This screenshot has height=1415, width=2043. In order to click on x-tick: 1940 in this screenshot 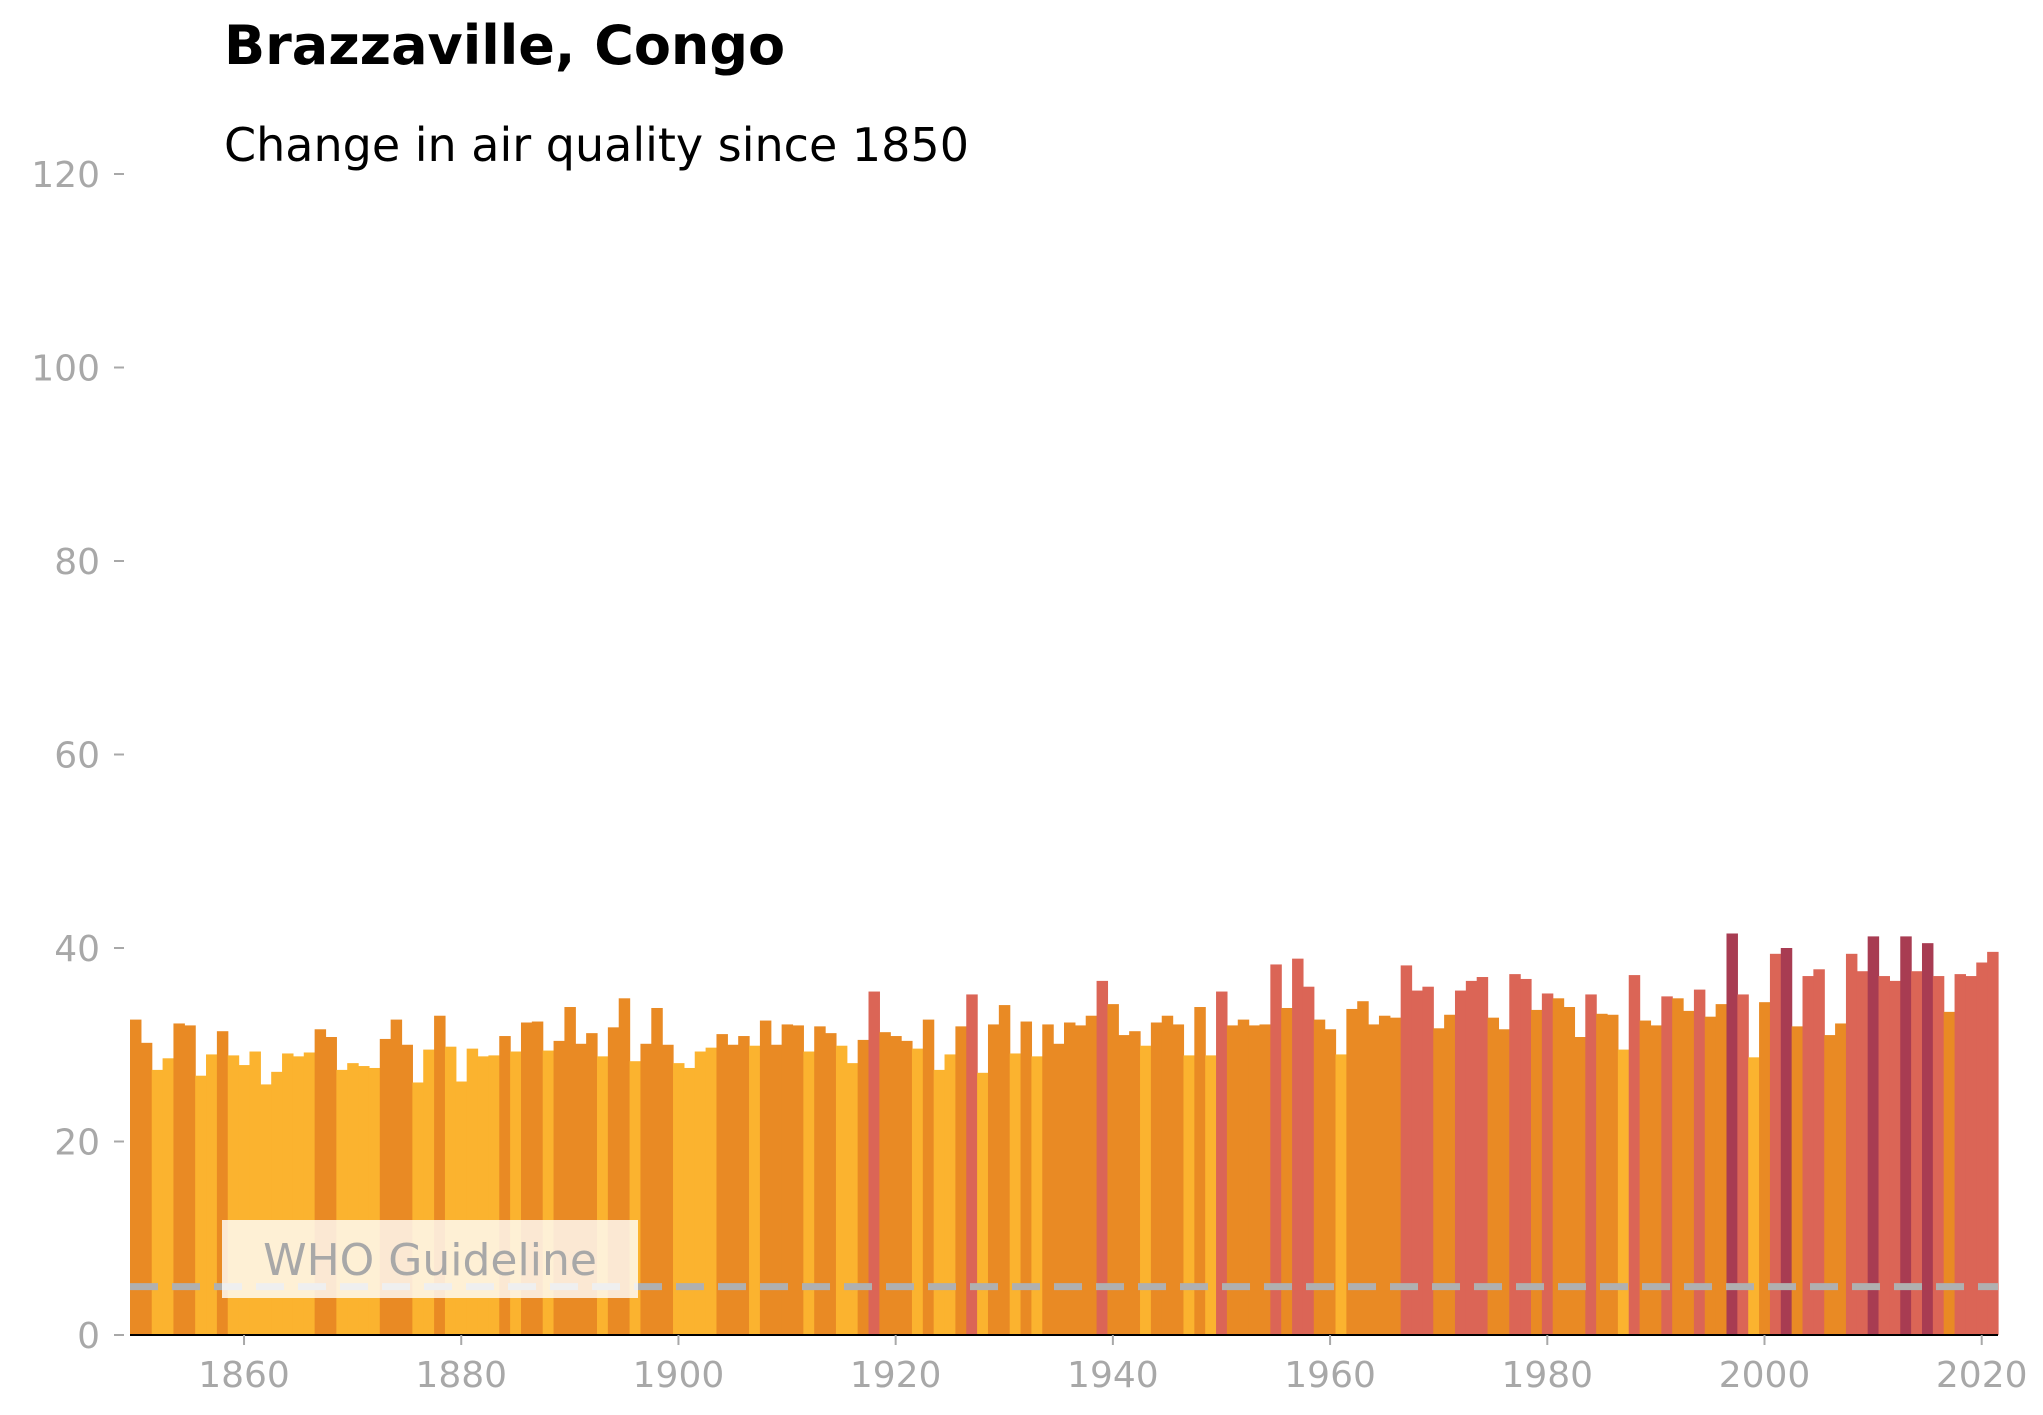, I will do `click(1113, 1365)`.